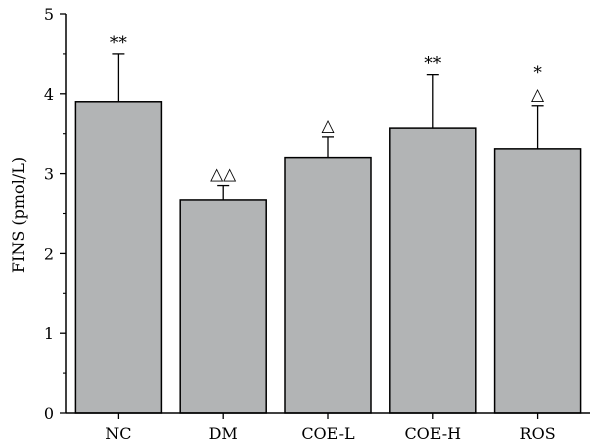 The width and height of the screenshot is (600, 446). Describe the element at coordinates (49, 174) in the screenshot. I see `y-tick-label-3: 3` at that location.